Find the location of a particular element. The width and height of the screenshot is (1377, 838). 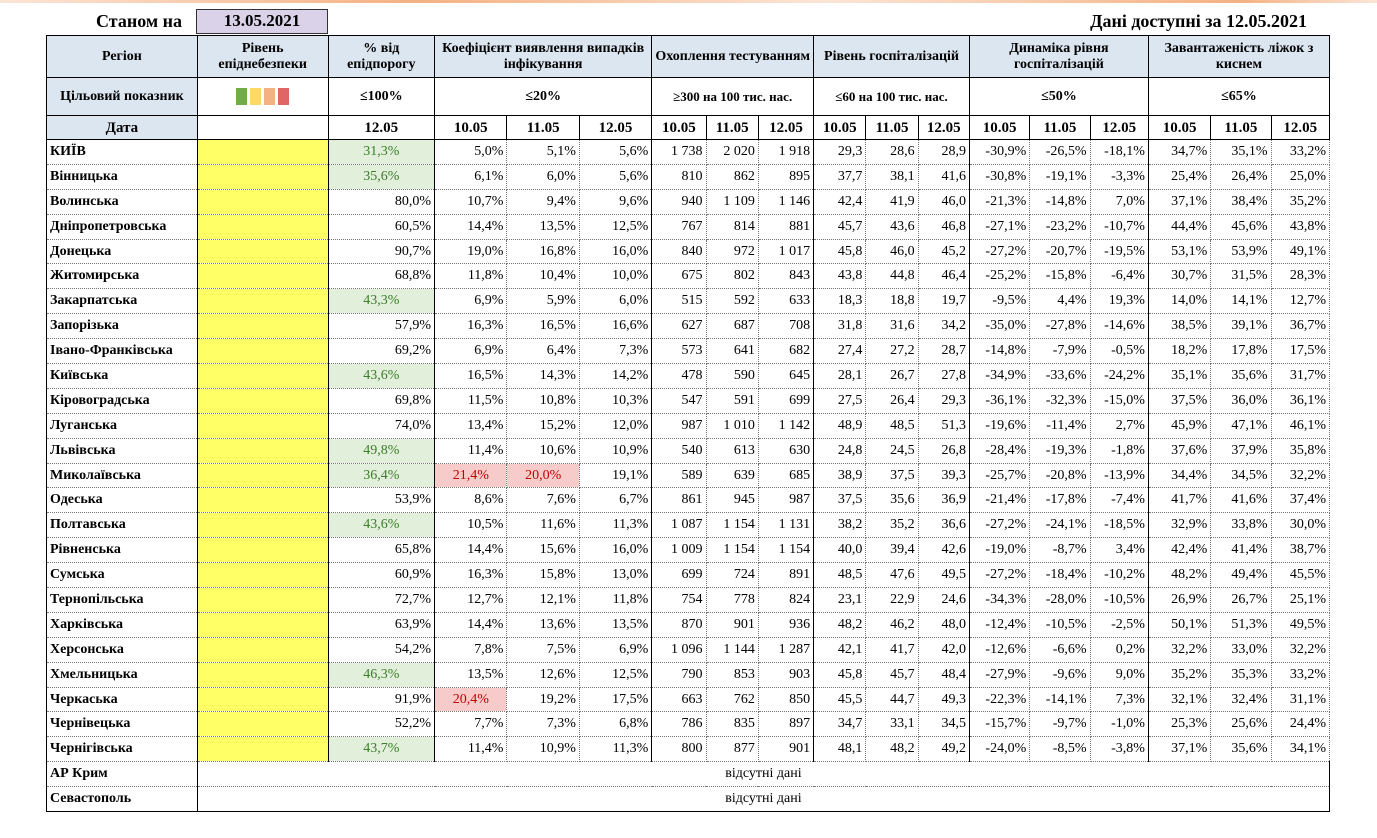

detection-value: 16,8% is located at coordinates (543, 252).